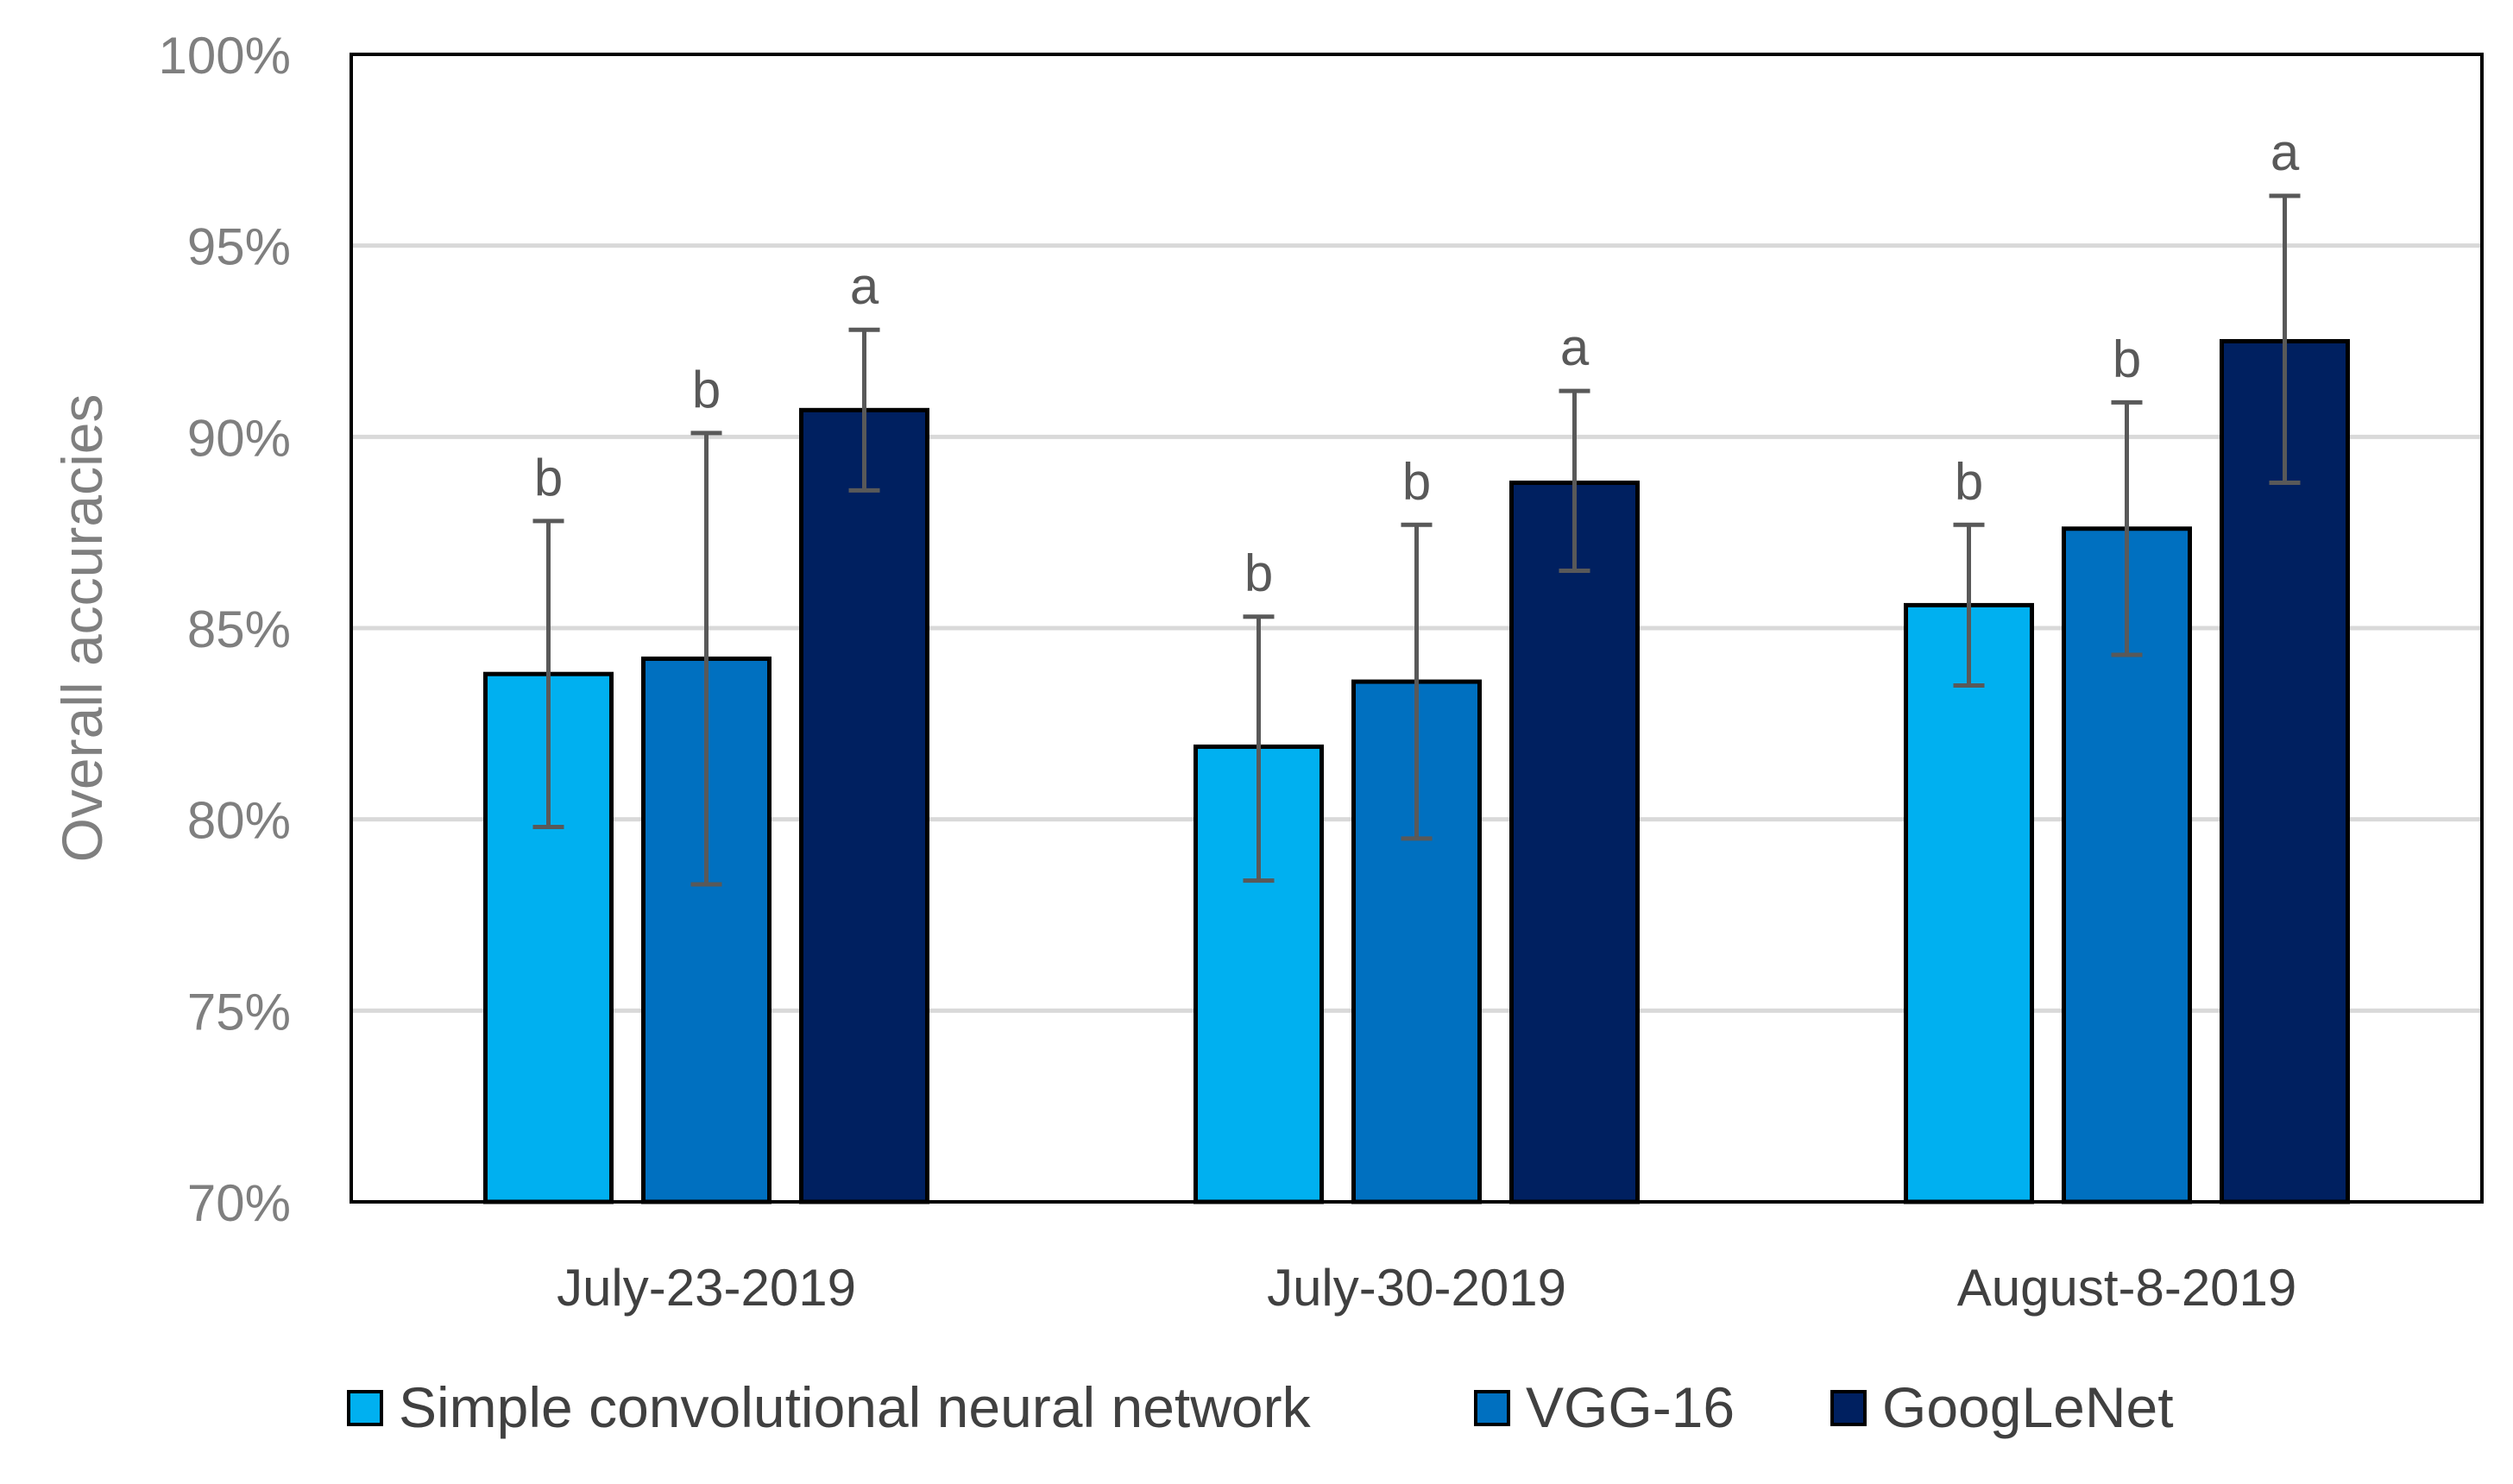 The height and width of the screenshot is (1484, 2513). I want to click on y-tick-label: 75%, so click(239, 1012).